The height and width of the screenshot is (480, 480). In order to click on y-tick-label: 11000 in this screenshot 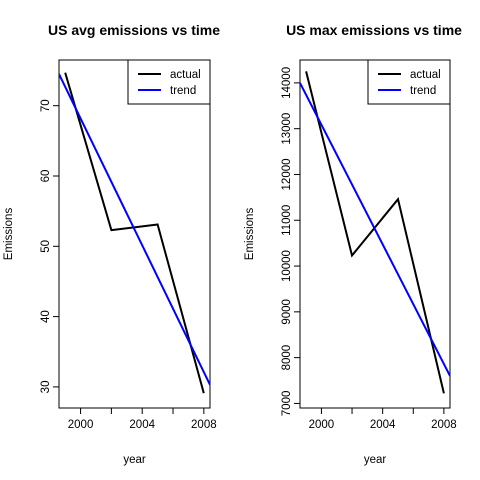, I will do `click(287, 220)`.